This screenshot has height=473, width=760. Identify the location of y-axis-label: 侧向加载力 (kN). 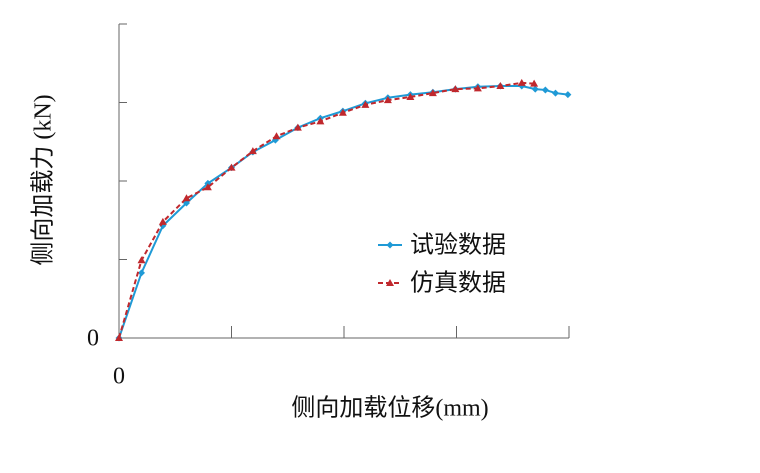
(43, 179).